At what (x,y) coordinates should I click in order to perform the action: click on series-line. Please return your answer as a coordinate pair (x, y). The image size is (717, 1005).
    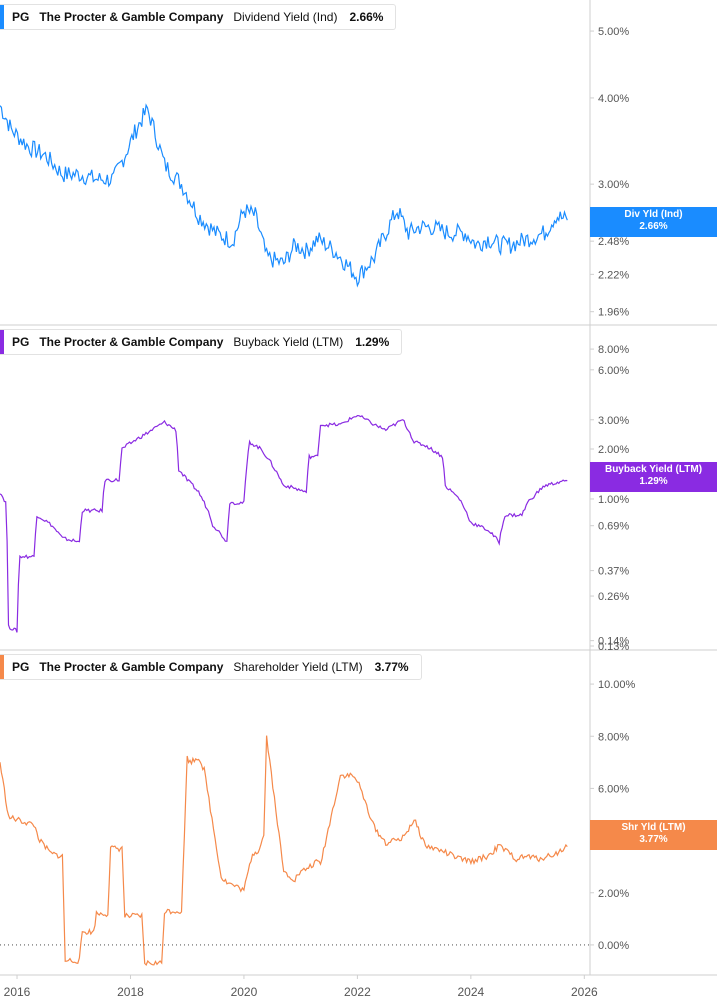
    Looking at the image, I should click on (284, 195).